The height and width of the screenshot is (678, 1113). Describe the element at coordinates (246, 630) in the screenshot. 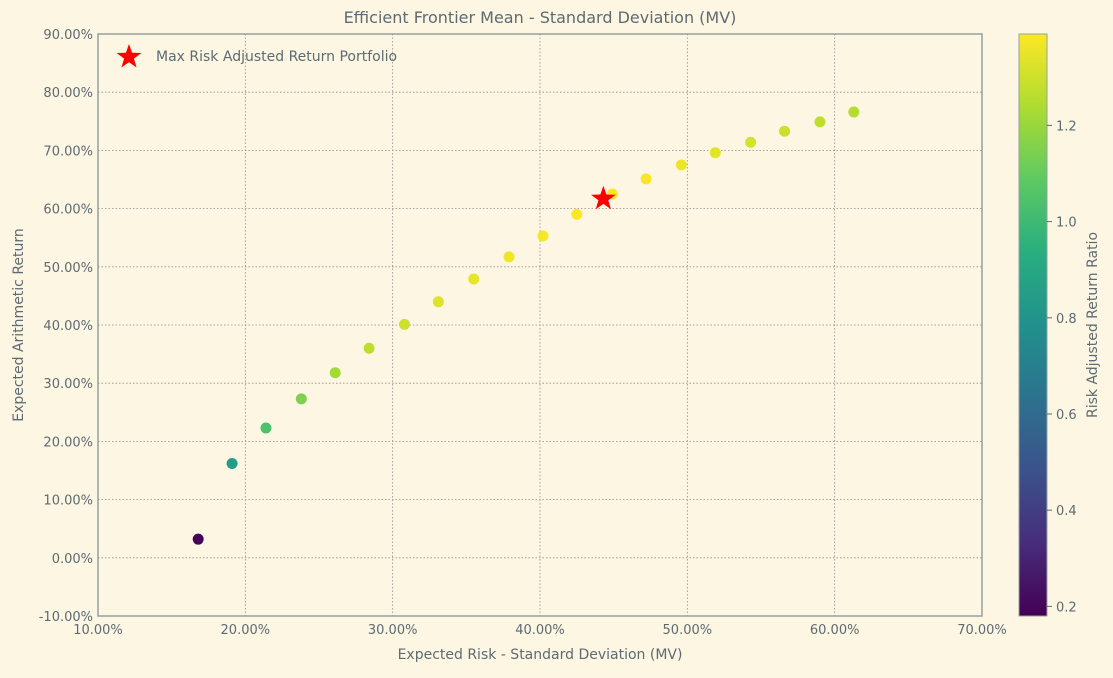

I see `x-tick-label: 20.00%` at that location.